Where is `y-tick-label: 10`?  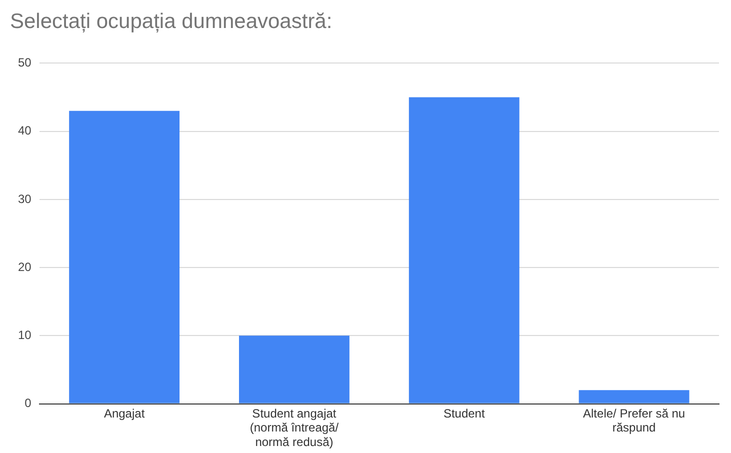
y-tick-label: 10 is located at coordinates (25, 335).